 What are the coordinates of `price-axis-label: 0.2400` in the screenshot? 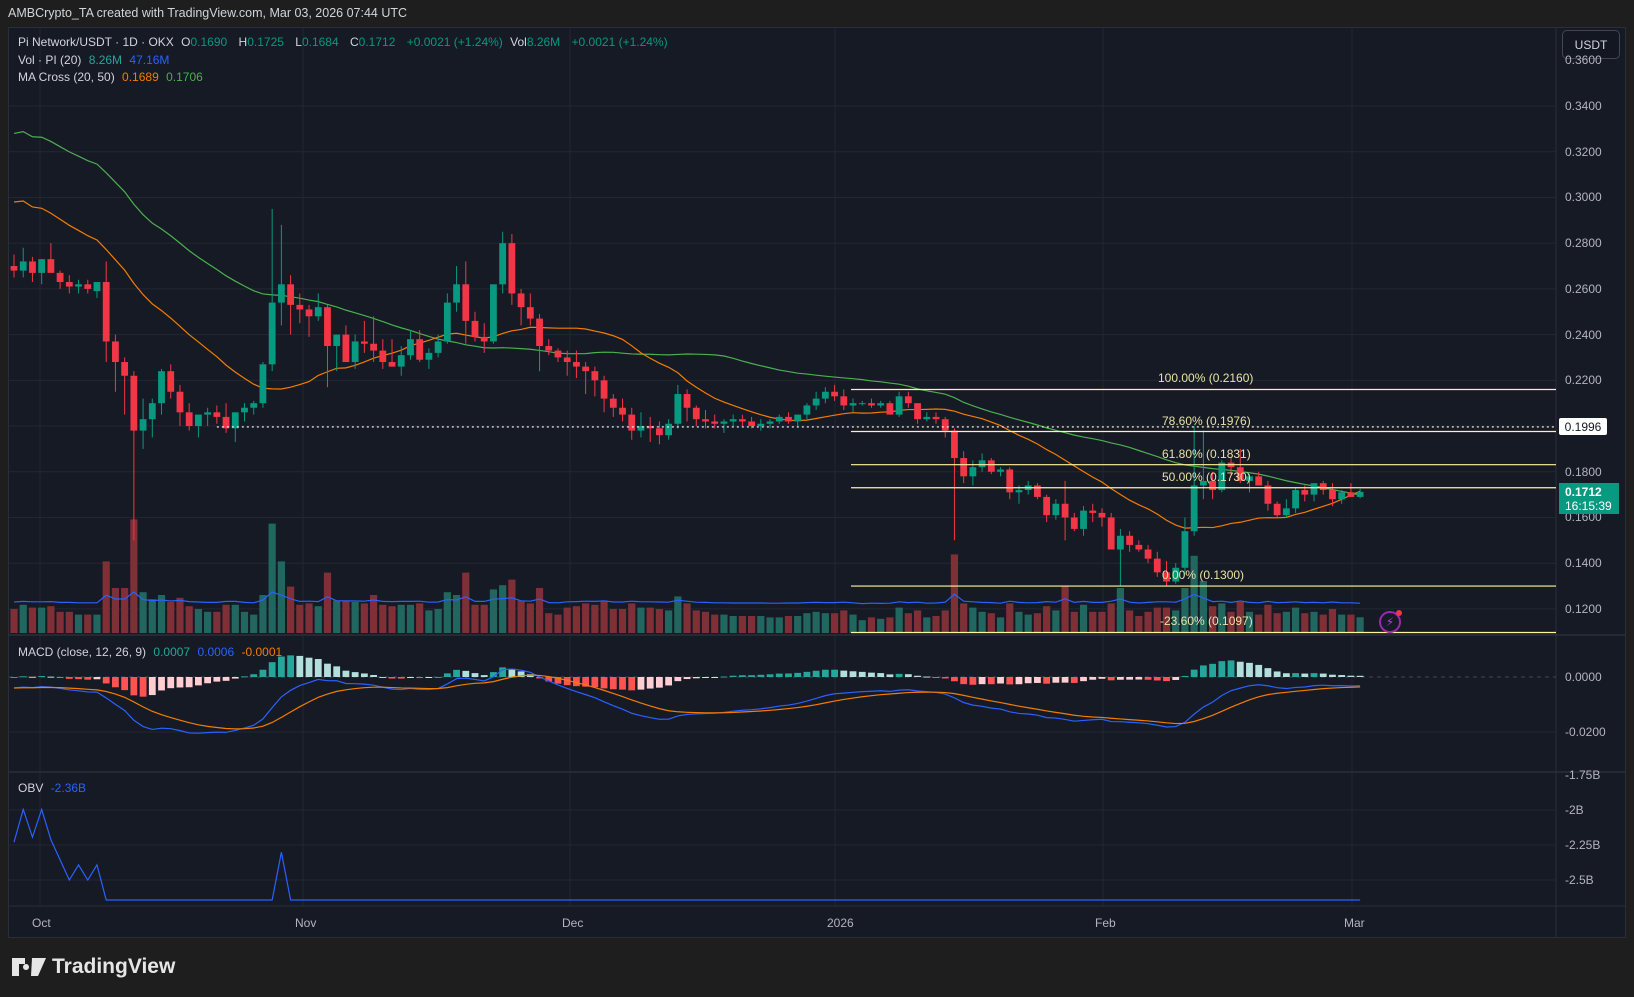 It's located at (1583, 334).